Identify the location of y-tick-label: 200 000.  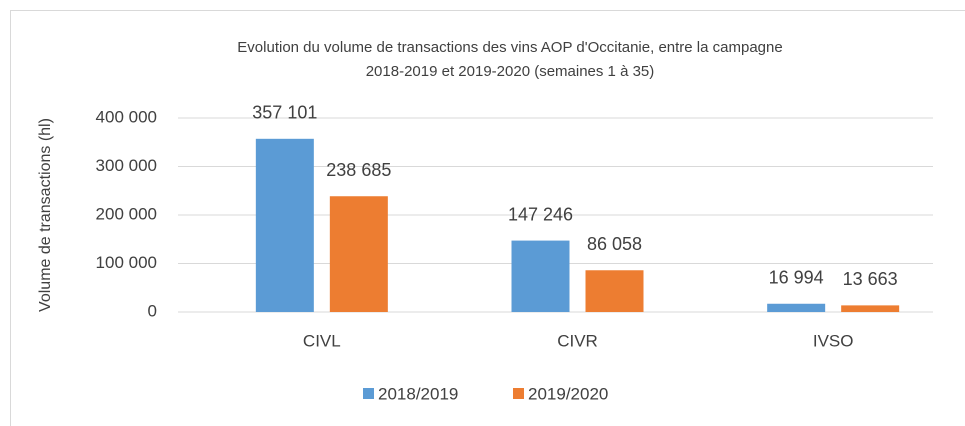
(126, 213).